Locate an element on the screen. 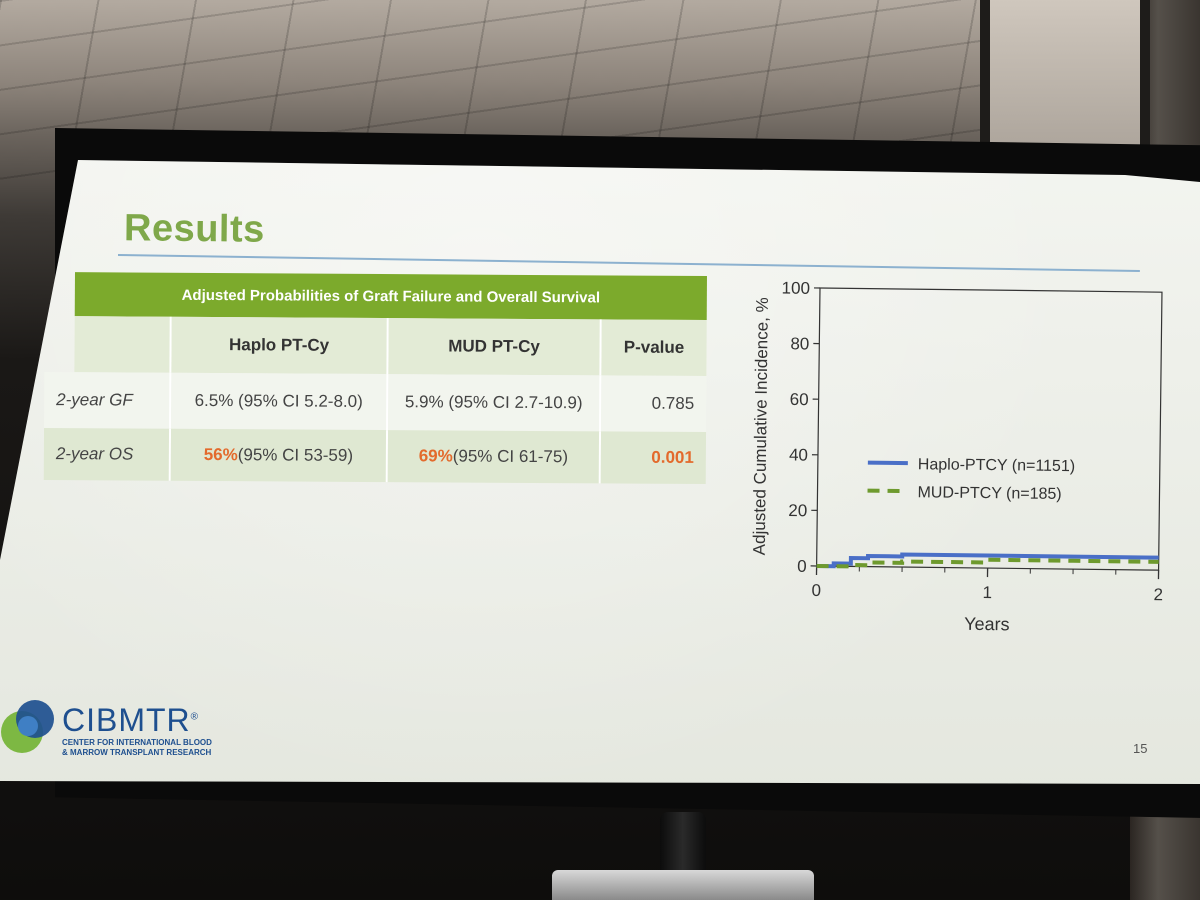 The width and height of the screenshot is (1200, 900). series-line-haplo is located at coordinates (987, 560).